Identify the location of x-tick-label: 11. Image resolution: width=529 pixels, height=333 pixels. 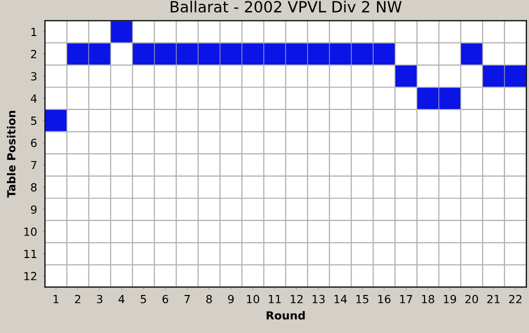
(274, 299).